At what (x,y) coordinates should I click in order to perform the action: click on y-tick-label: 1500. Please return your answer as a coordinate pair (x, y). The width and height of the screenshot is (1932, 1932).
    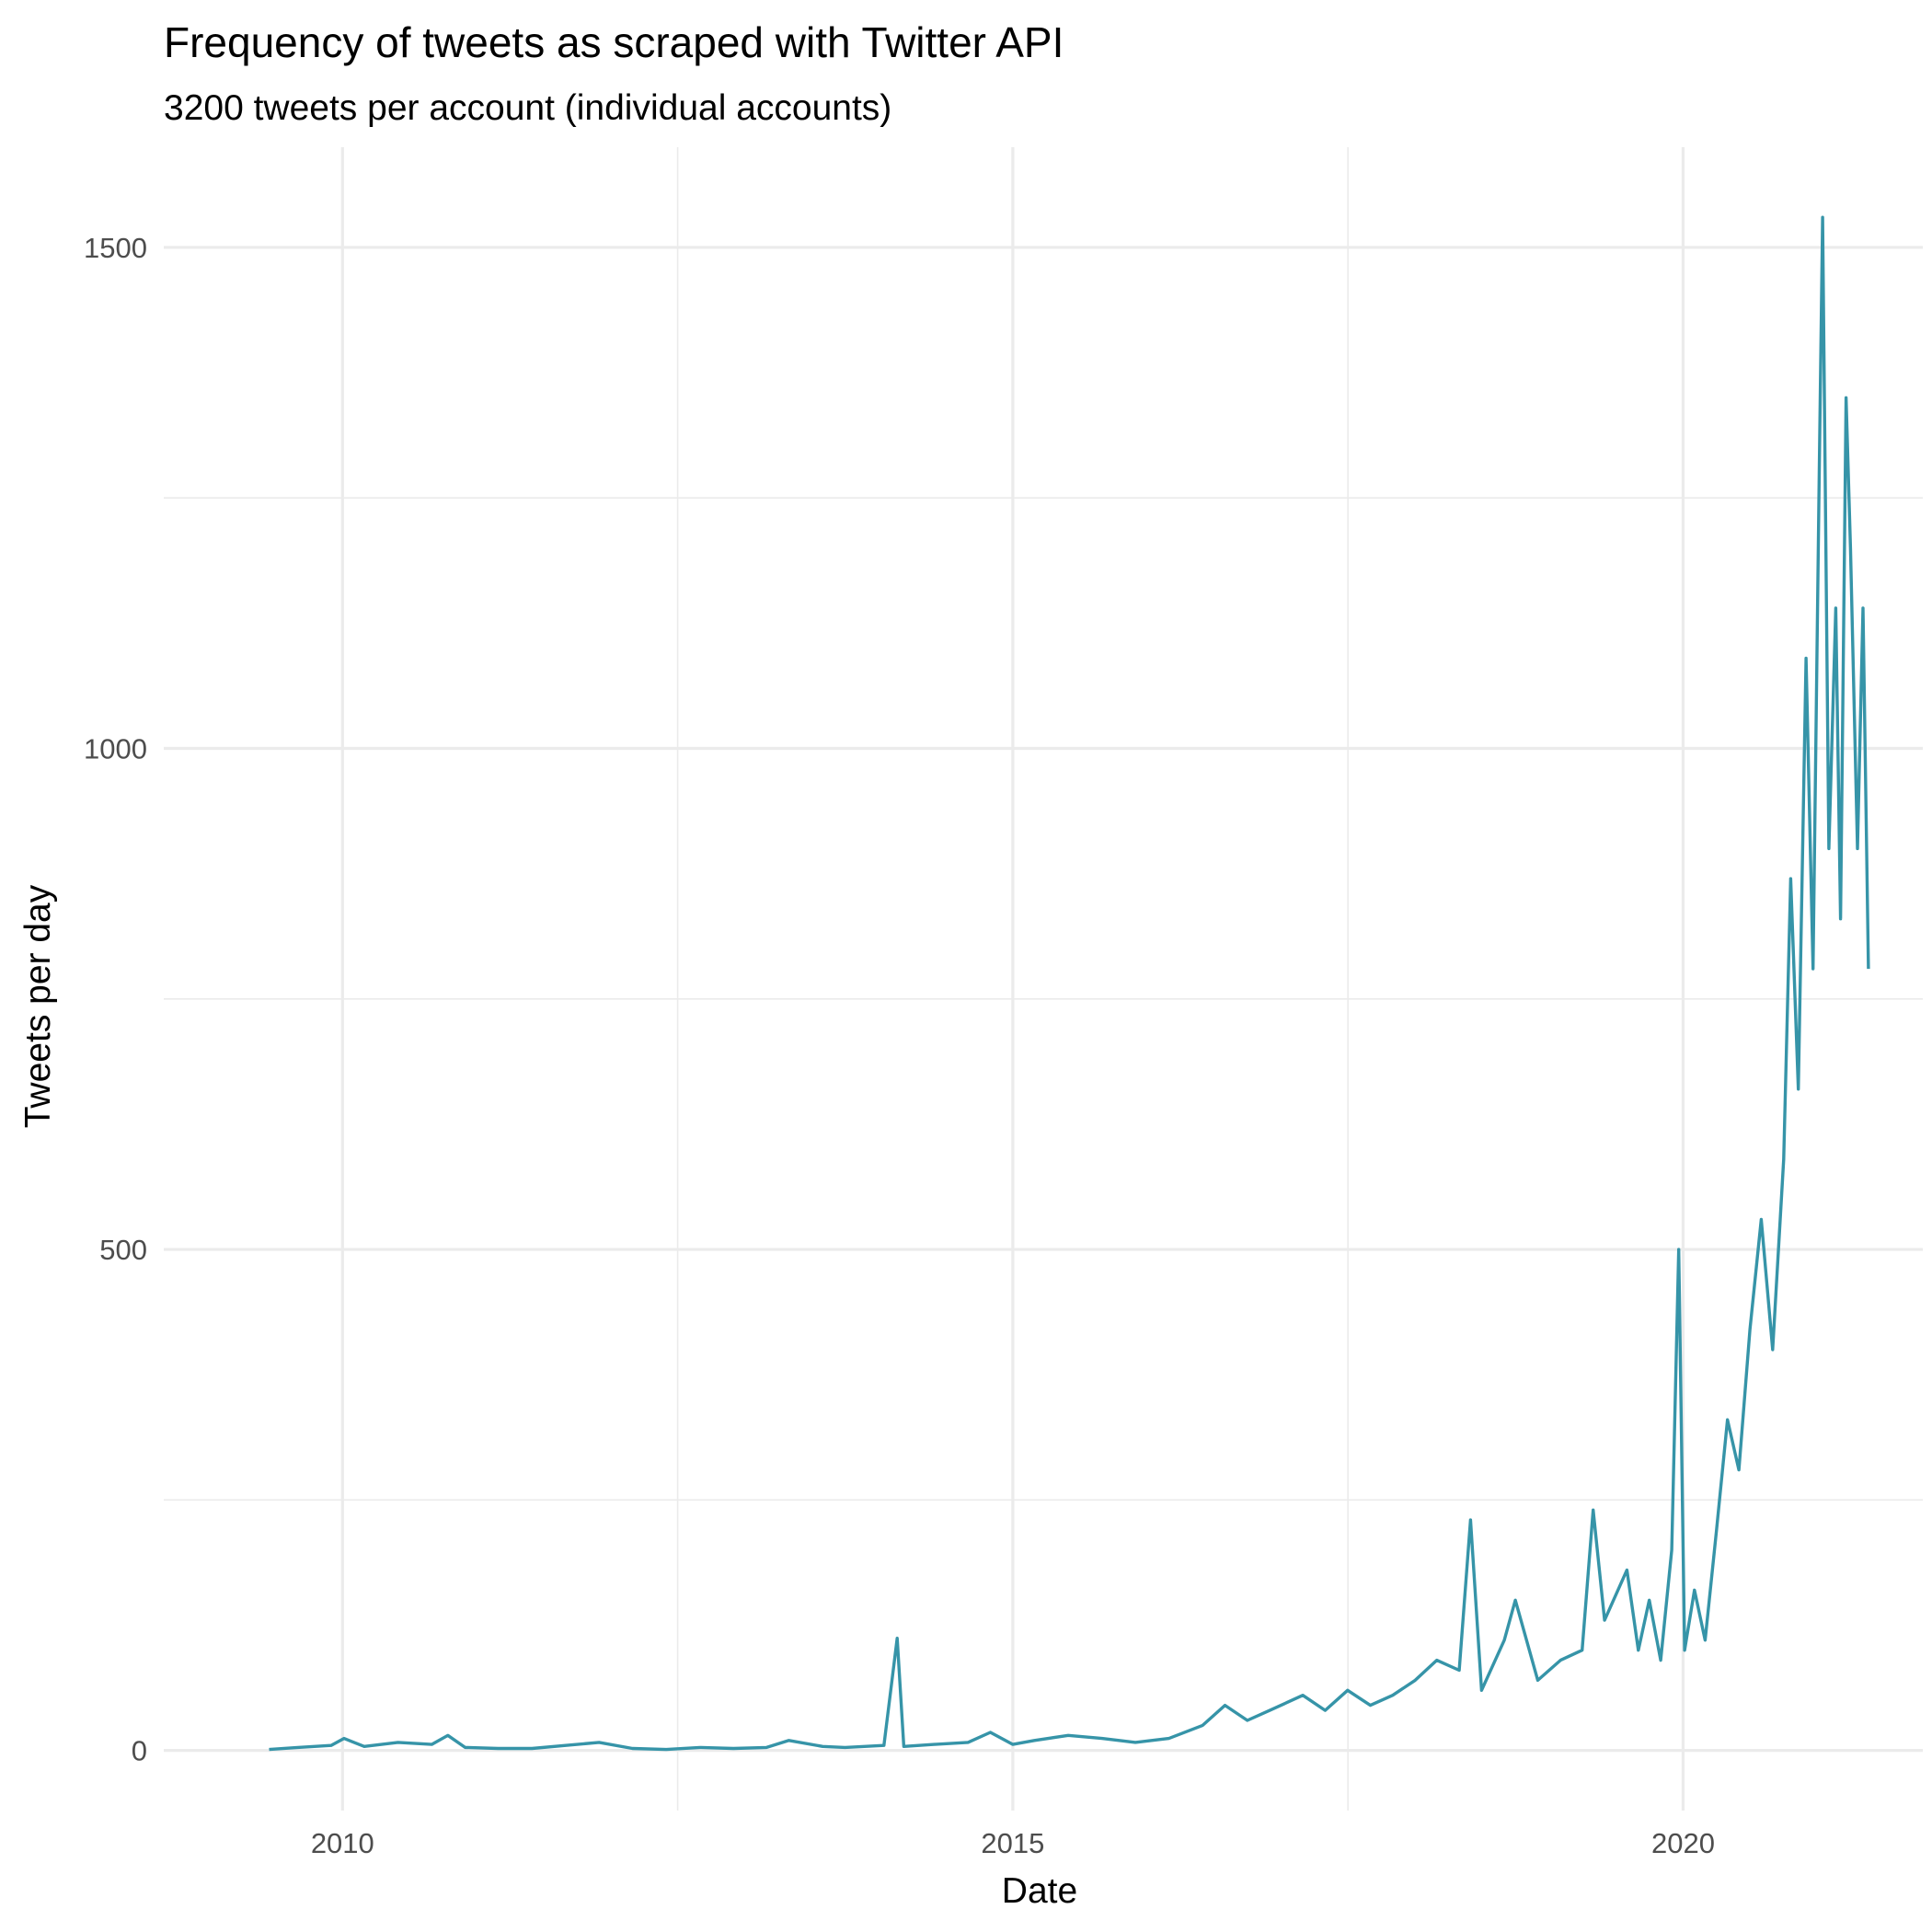
    Looking at the image, I should click on (115, 248).